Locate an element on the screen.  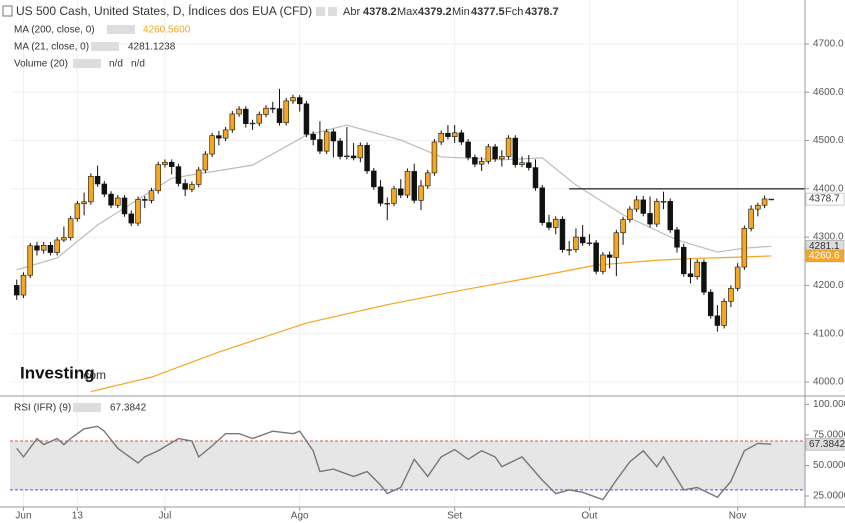
rsi-value: 67.3842 is located at coordinates (128, 408).